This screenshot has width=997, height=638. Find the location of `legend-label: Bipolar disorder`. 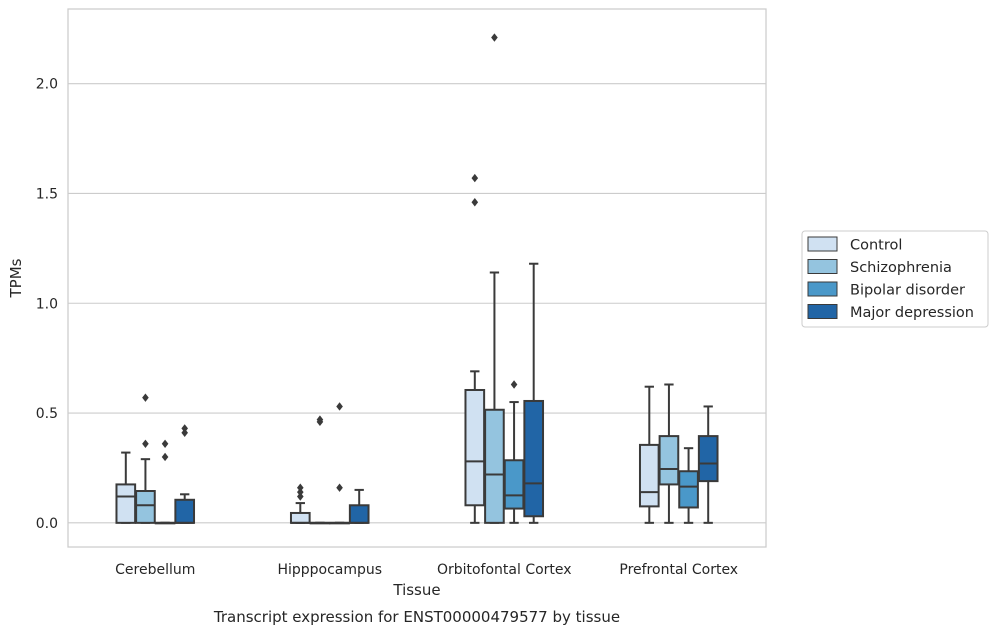

legend-label: Bipolar disorder is located at coordinates (907, 291).